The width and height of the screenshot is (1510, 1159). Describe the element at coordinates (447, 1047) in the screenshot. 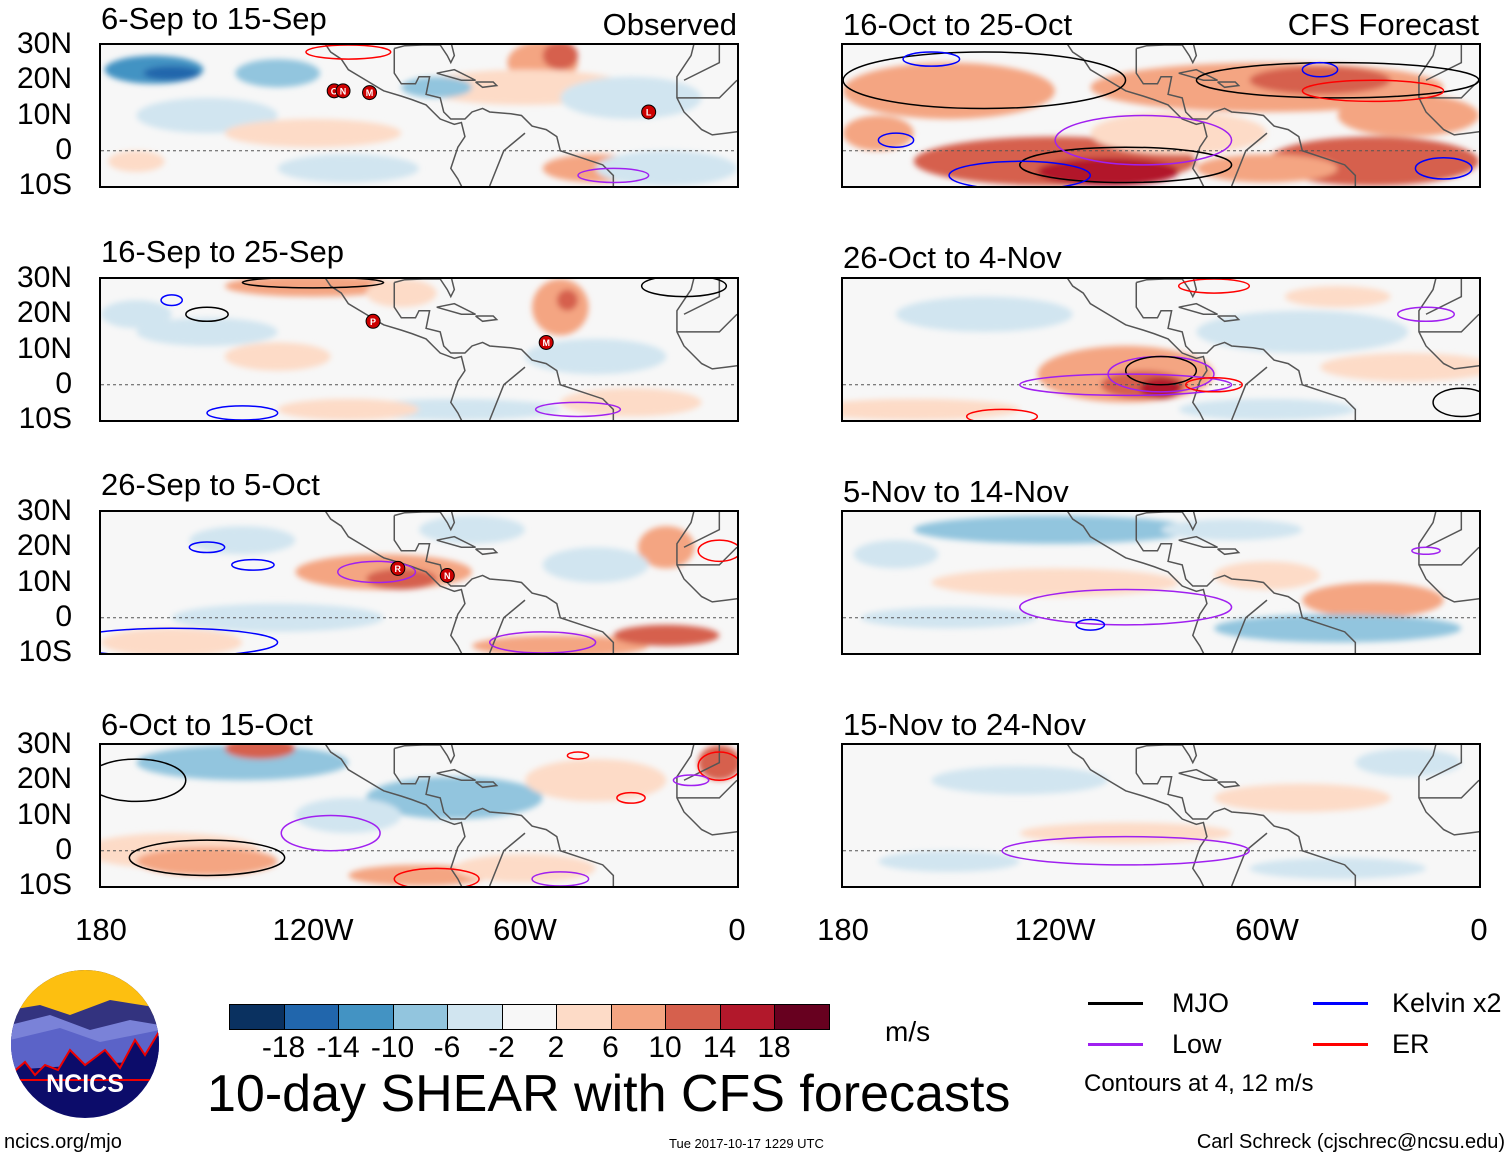

I see `colorbar-tick-label: -6` at that location.